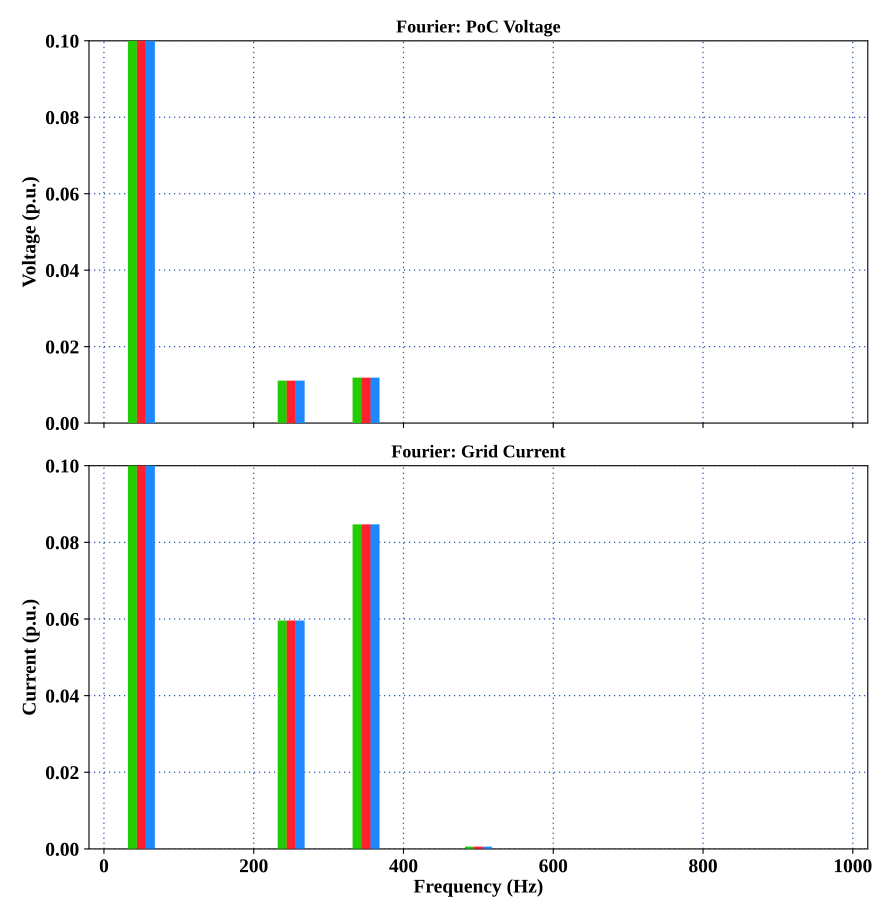 This screenshot has height=906, width=881. What do you see at coordinates (479, 451) in the screenshot?
I see `chart-title: Fourier: Grid Current` at bounding box center [479, 451].